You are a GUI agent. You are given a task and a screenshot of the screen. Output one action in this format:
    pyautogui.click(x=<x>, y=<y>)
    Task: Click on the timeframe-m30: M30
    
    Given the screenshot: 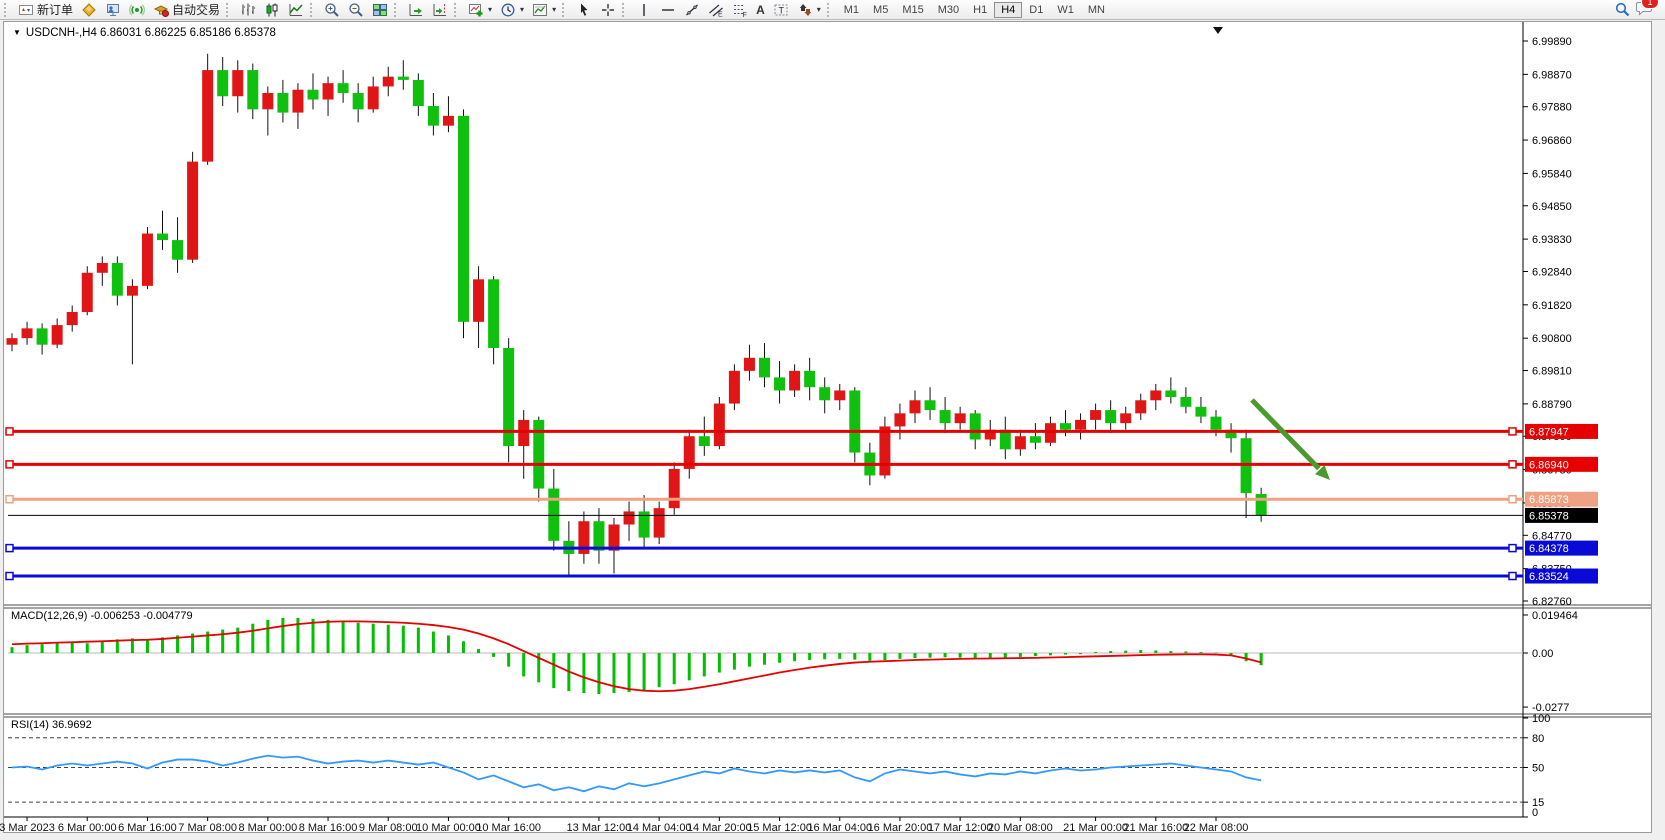 What is the action you would take?
    pyautogui.click(x=948, y=10)
    